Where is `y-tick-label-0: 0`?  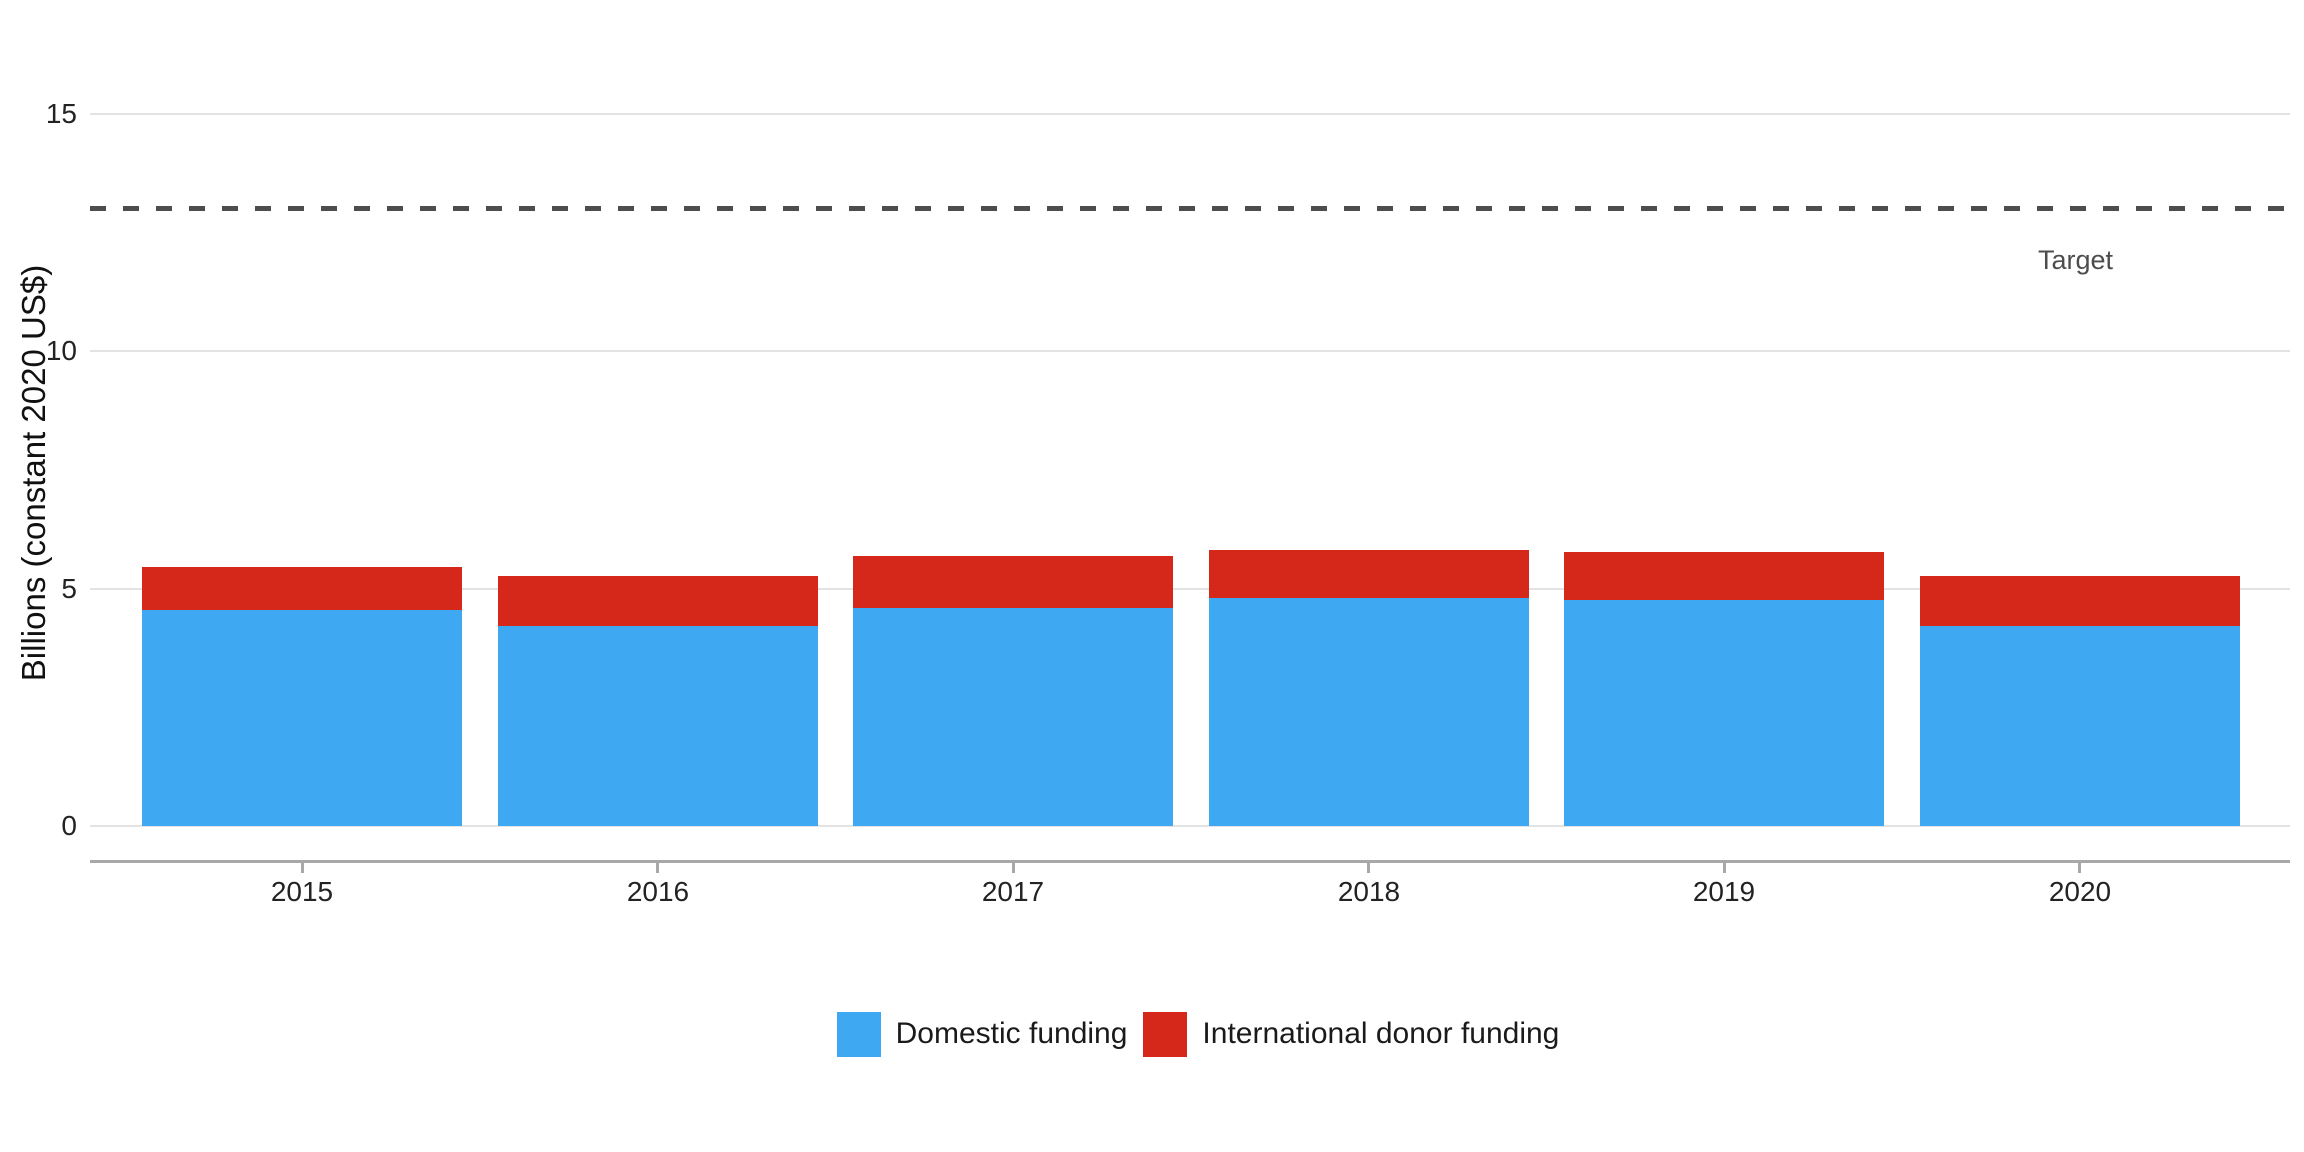 y-tick-label-0: 0 is located at coordinates (69, 825).